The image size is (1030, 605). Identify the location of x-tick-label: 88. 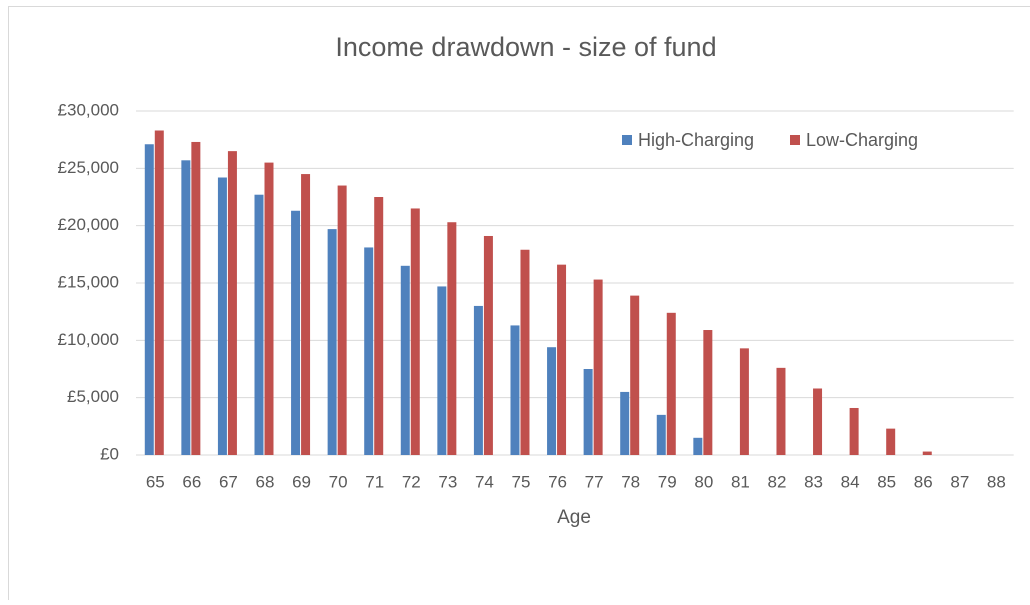
(996, 481).